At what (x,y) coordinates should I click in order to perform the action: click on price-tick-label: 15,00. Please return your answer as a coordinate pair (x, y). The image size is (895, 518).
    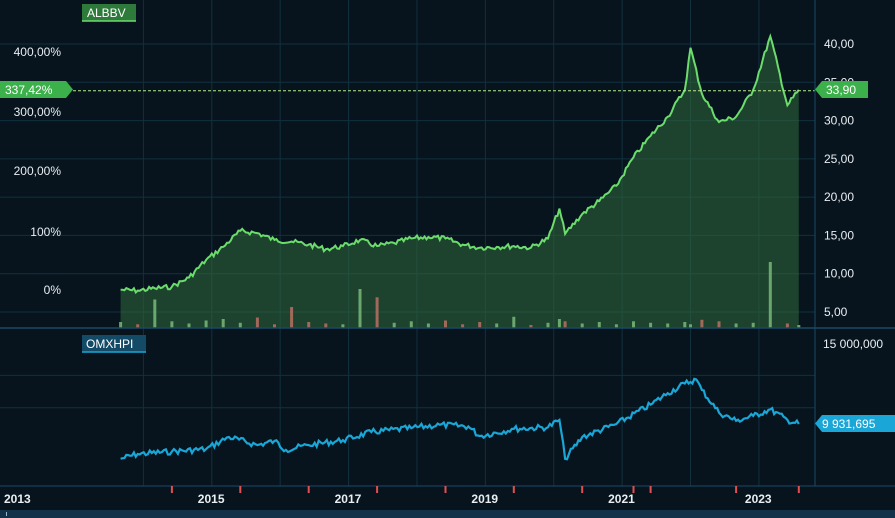
    Looking at the image, I should click on (839, 235).